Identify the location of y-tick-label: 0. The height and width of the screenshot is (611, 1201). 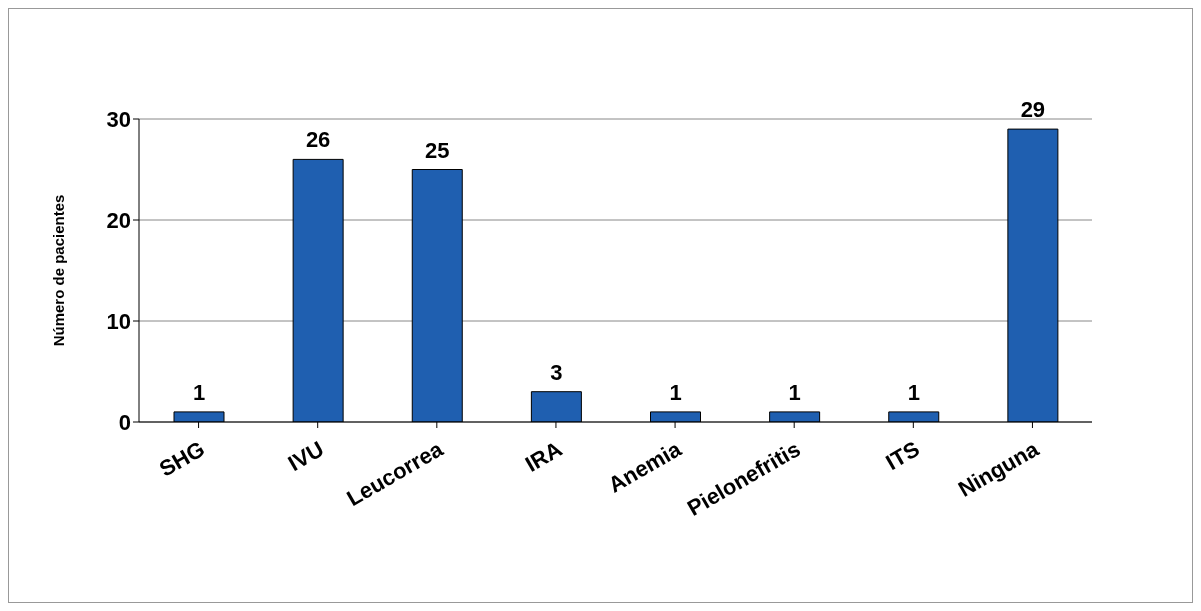
(124, 422).